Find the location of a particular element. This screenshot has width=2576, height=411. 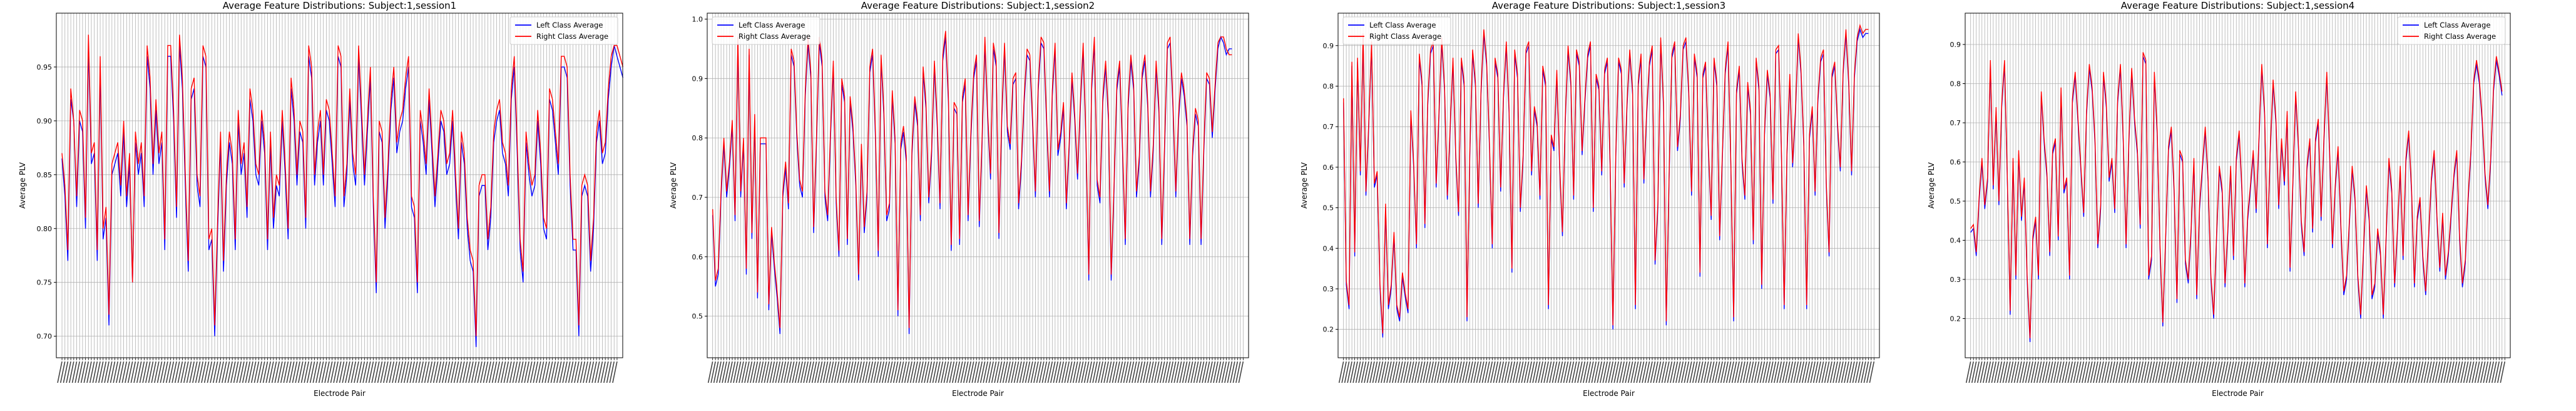

legend-entry: Left Class Average is located at coordinates (1402, 25).